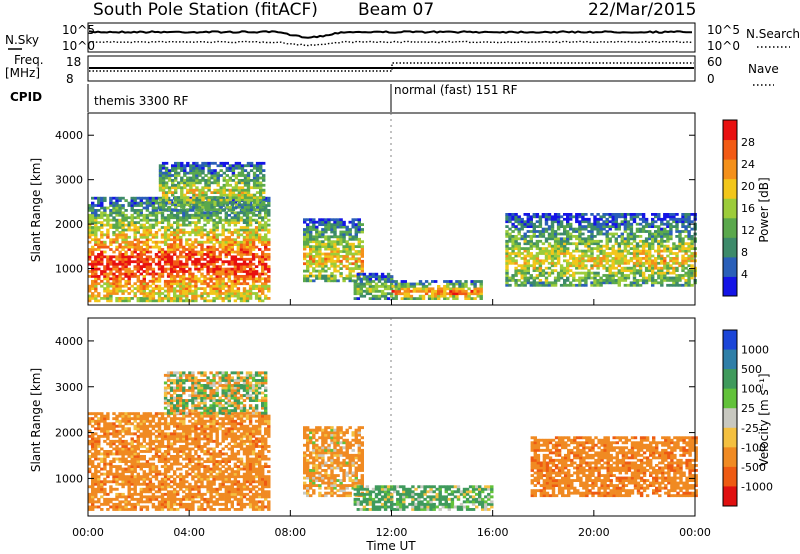 This screenshot has height=554, width=800. I want to click on cpid-label: CPID, so click(26, 97).